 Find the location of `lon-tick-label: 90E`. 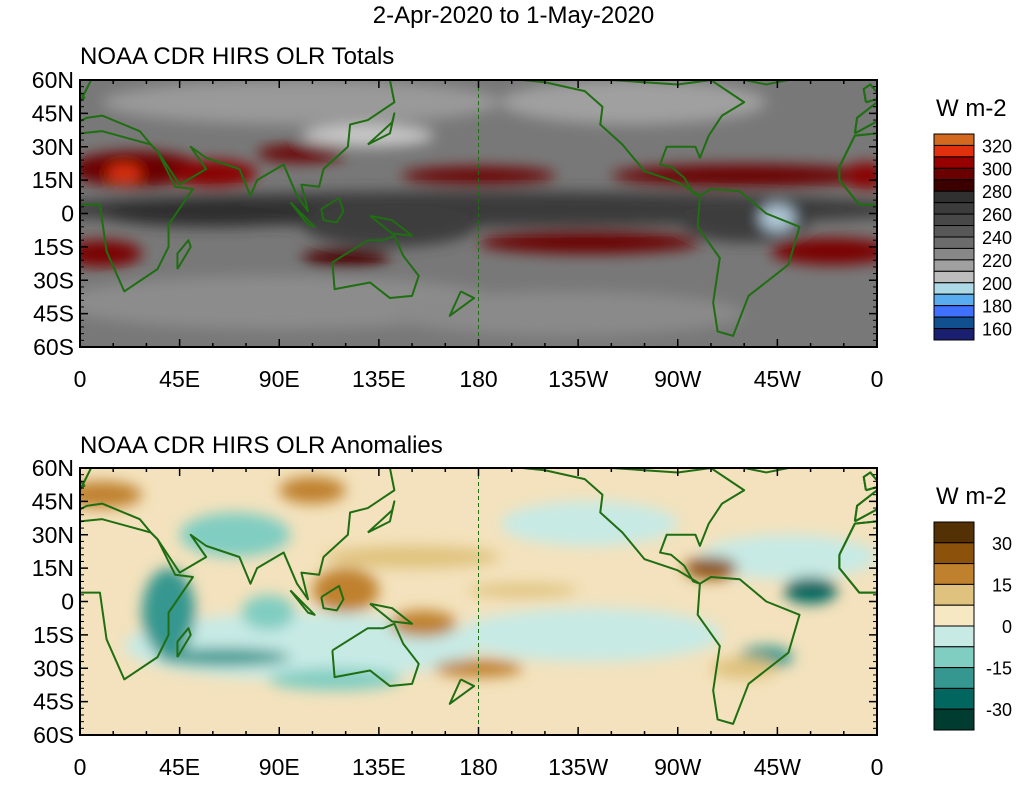

lon-tick-label: 90E is located at coordinates (279, 767).